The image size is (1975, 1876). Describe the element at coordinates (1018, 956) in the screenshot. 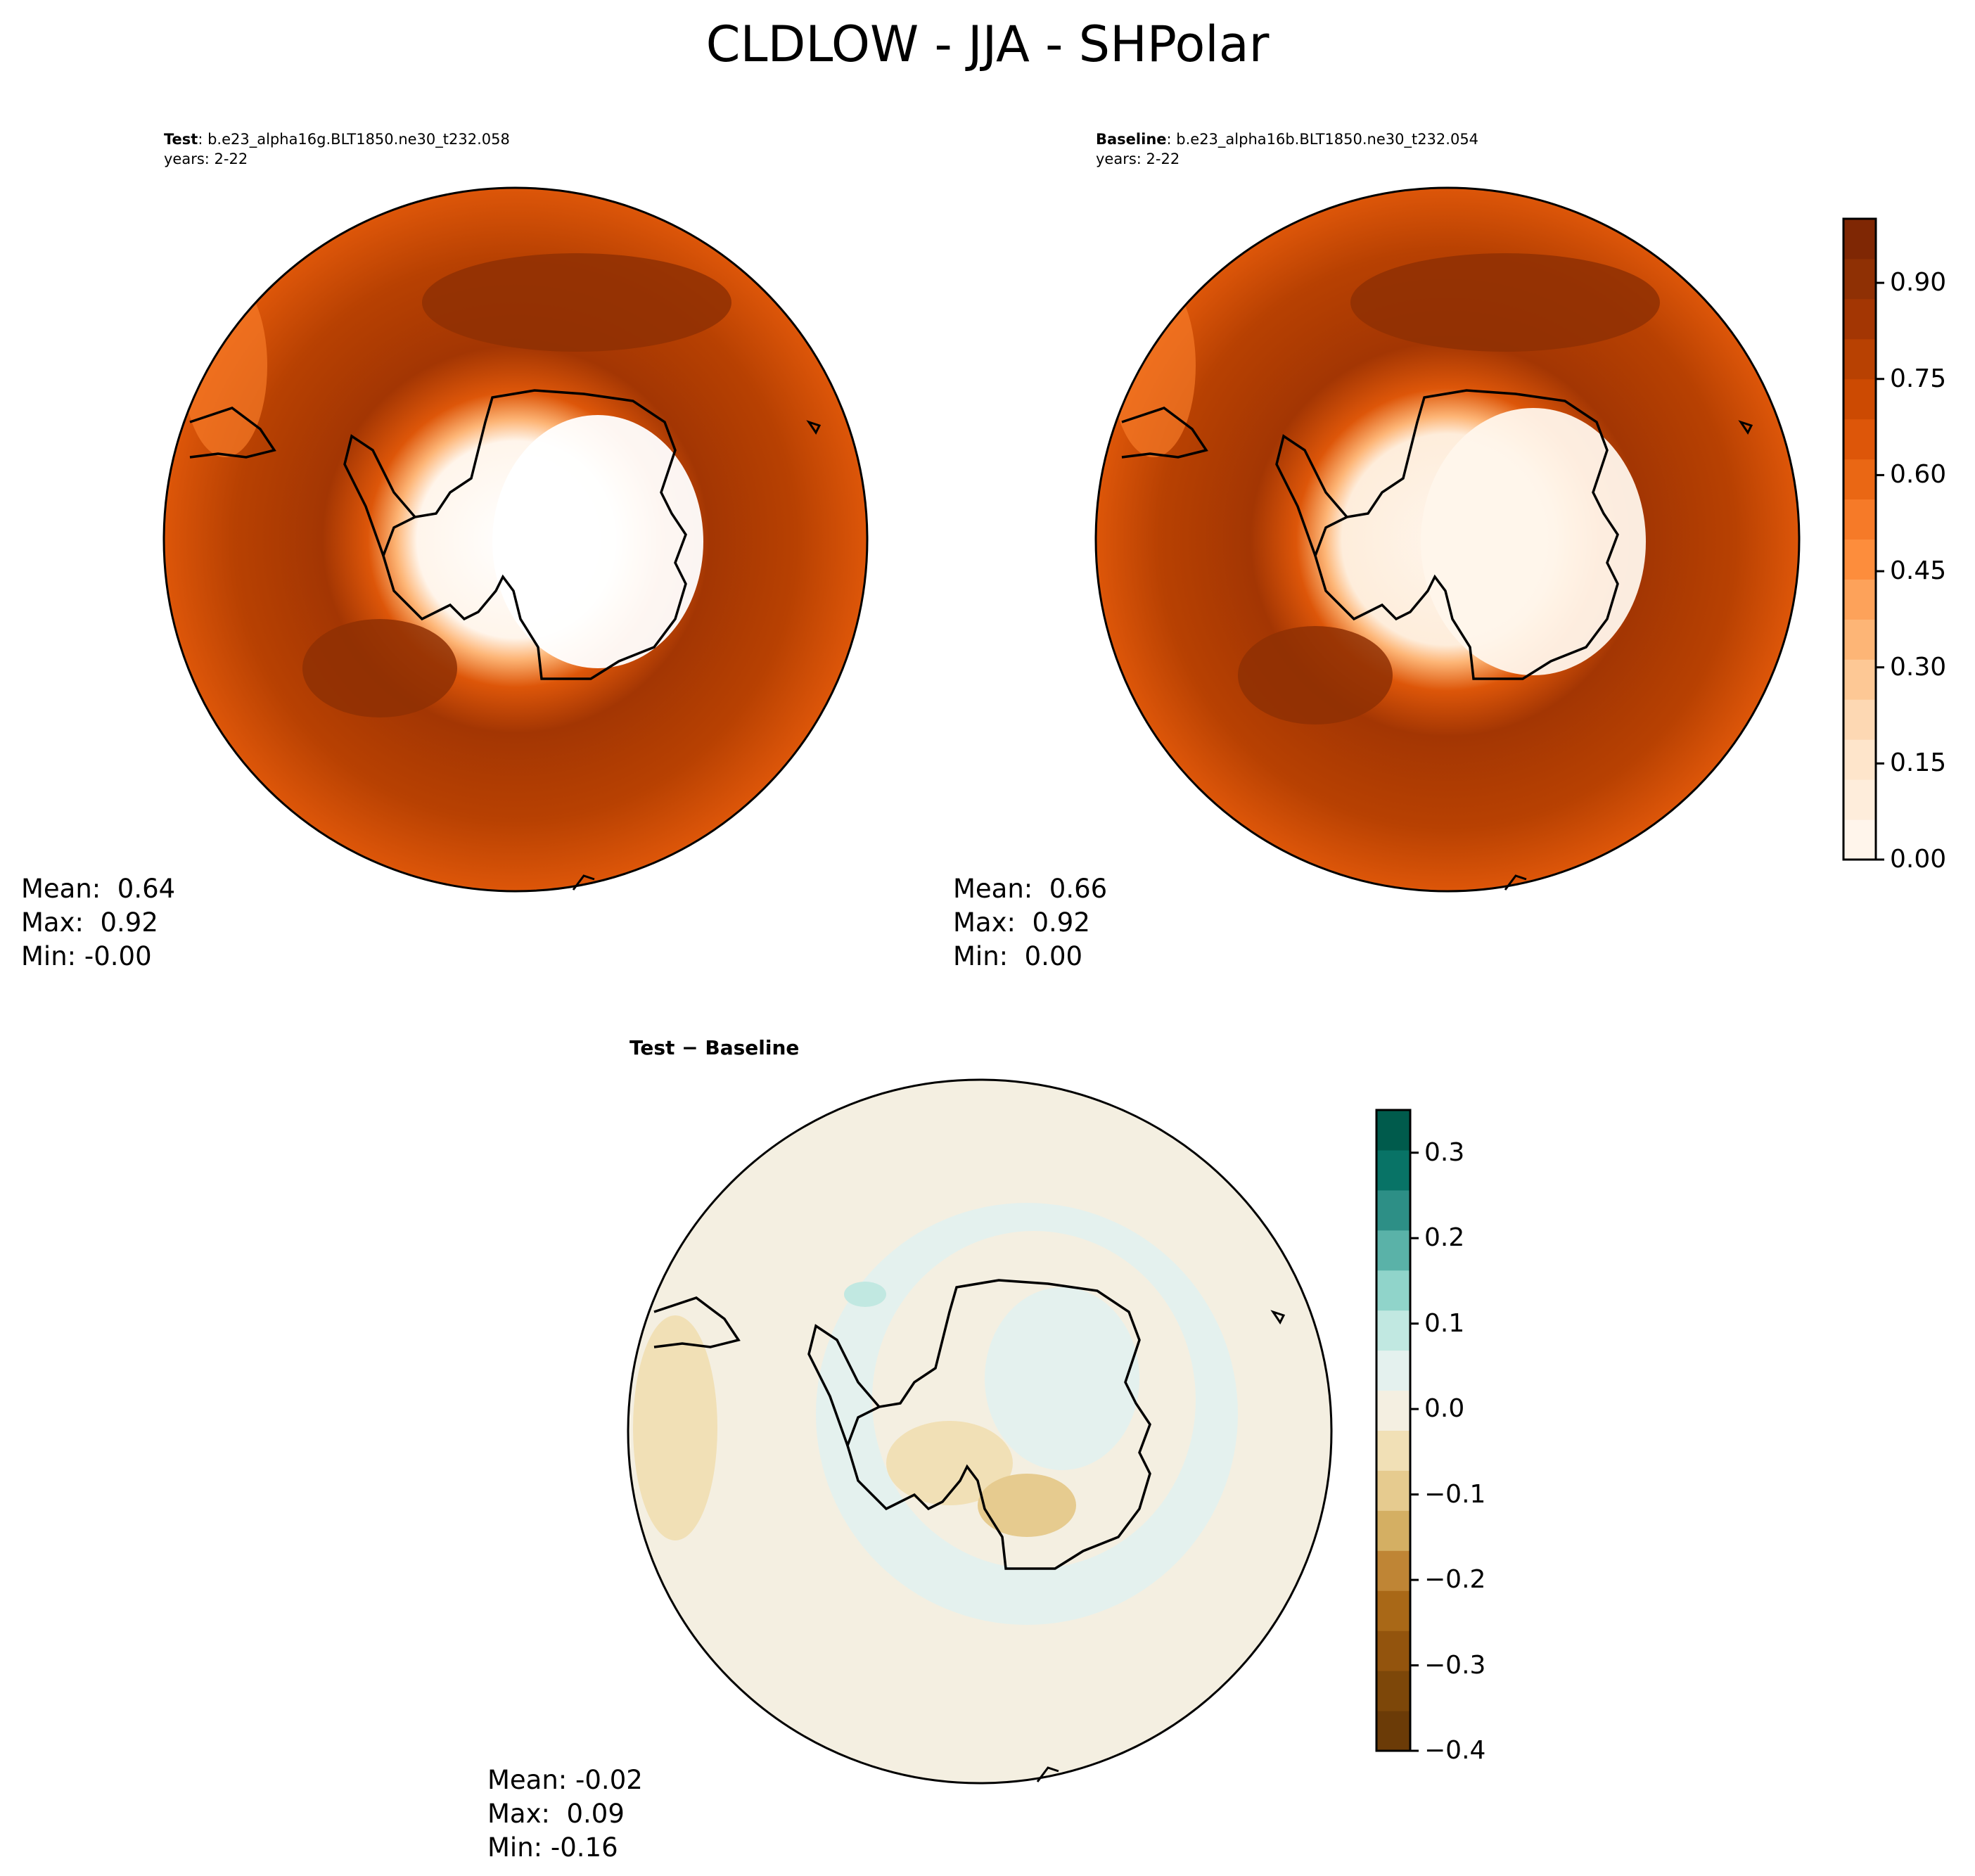

I see `baseline-min: Min: 0.00` at that location.